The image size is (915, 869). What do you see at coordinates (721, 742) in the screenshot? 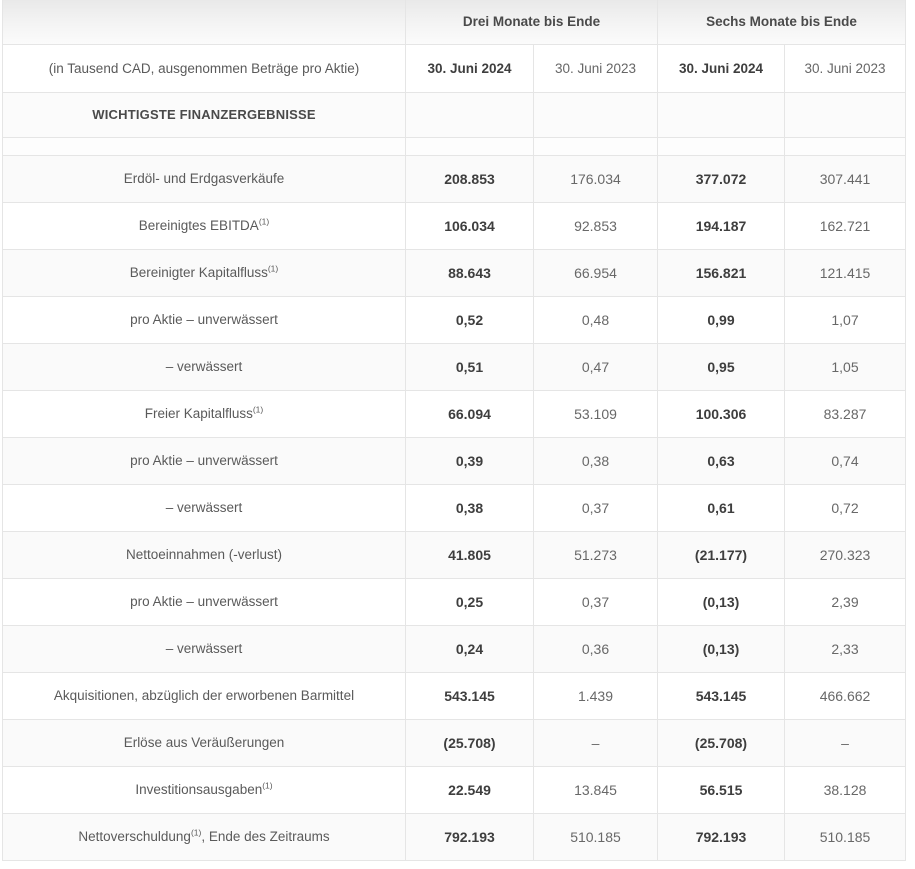
I see `value-cell: (25.708)` at bounding box center [721, 742].